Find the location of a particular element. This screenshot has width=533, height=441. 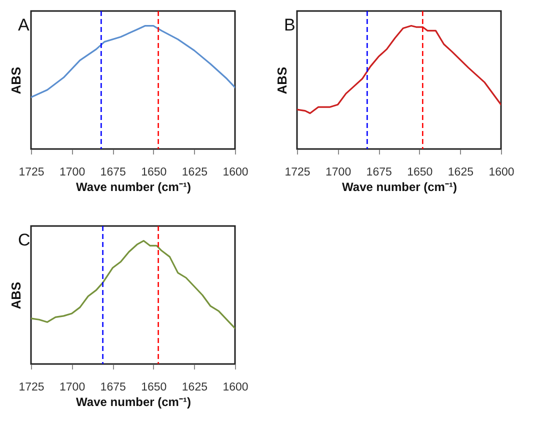

chart-title: B is located at coordinates (290, 24).